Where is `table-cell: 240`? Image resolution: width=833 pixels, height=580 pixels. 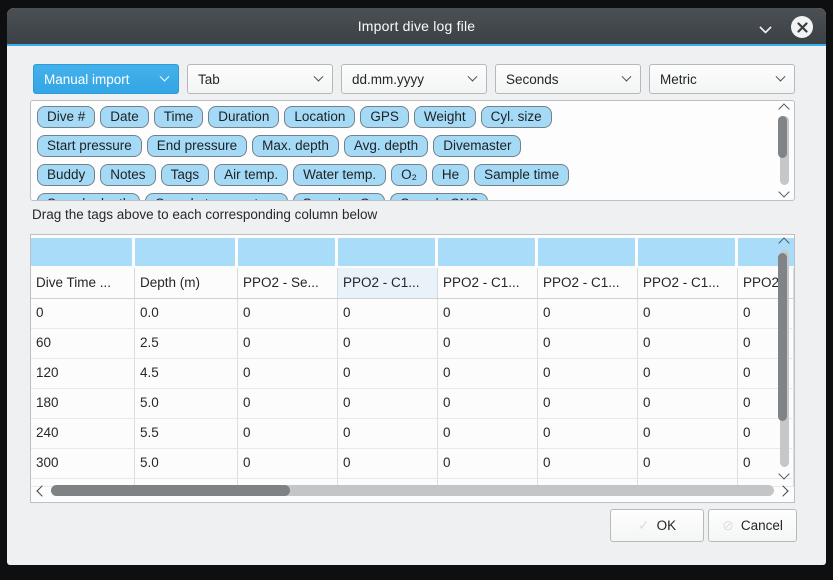
table-cell: 240 is located at coordinates (83, 433).